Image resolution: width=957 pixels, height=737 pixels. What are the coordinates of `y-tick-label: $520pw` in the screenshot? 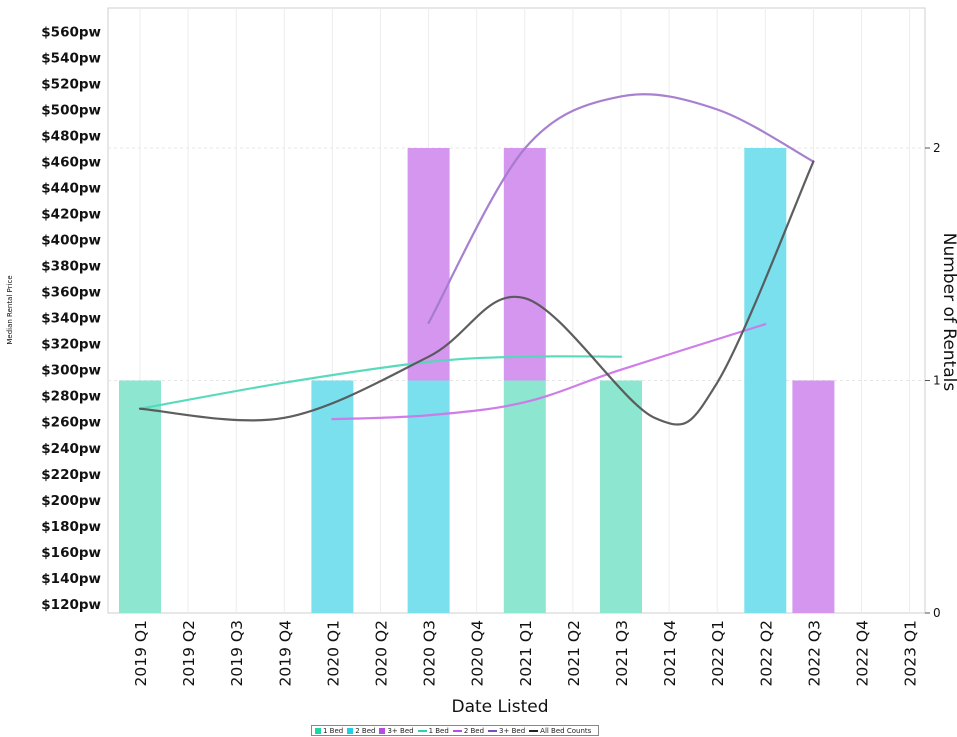 It's located at (71, 84).